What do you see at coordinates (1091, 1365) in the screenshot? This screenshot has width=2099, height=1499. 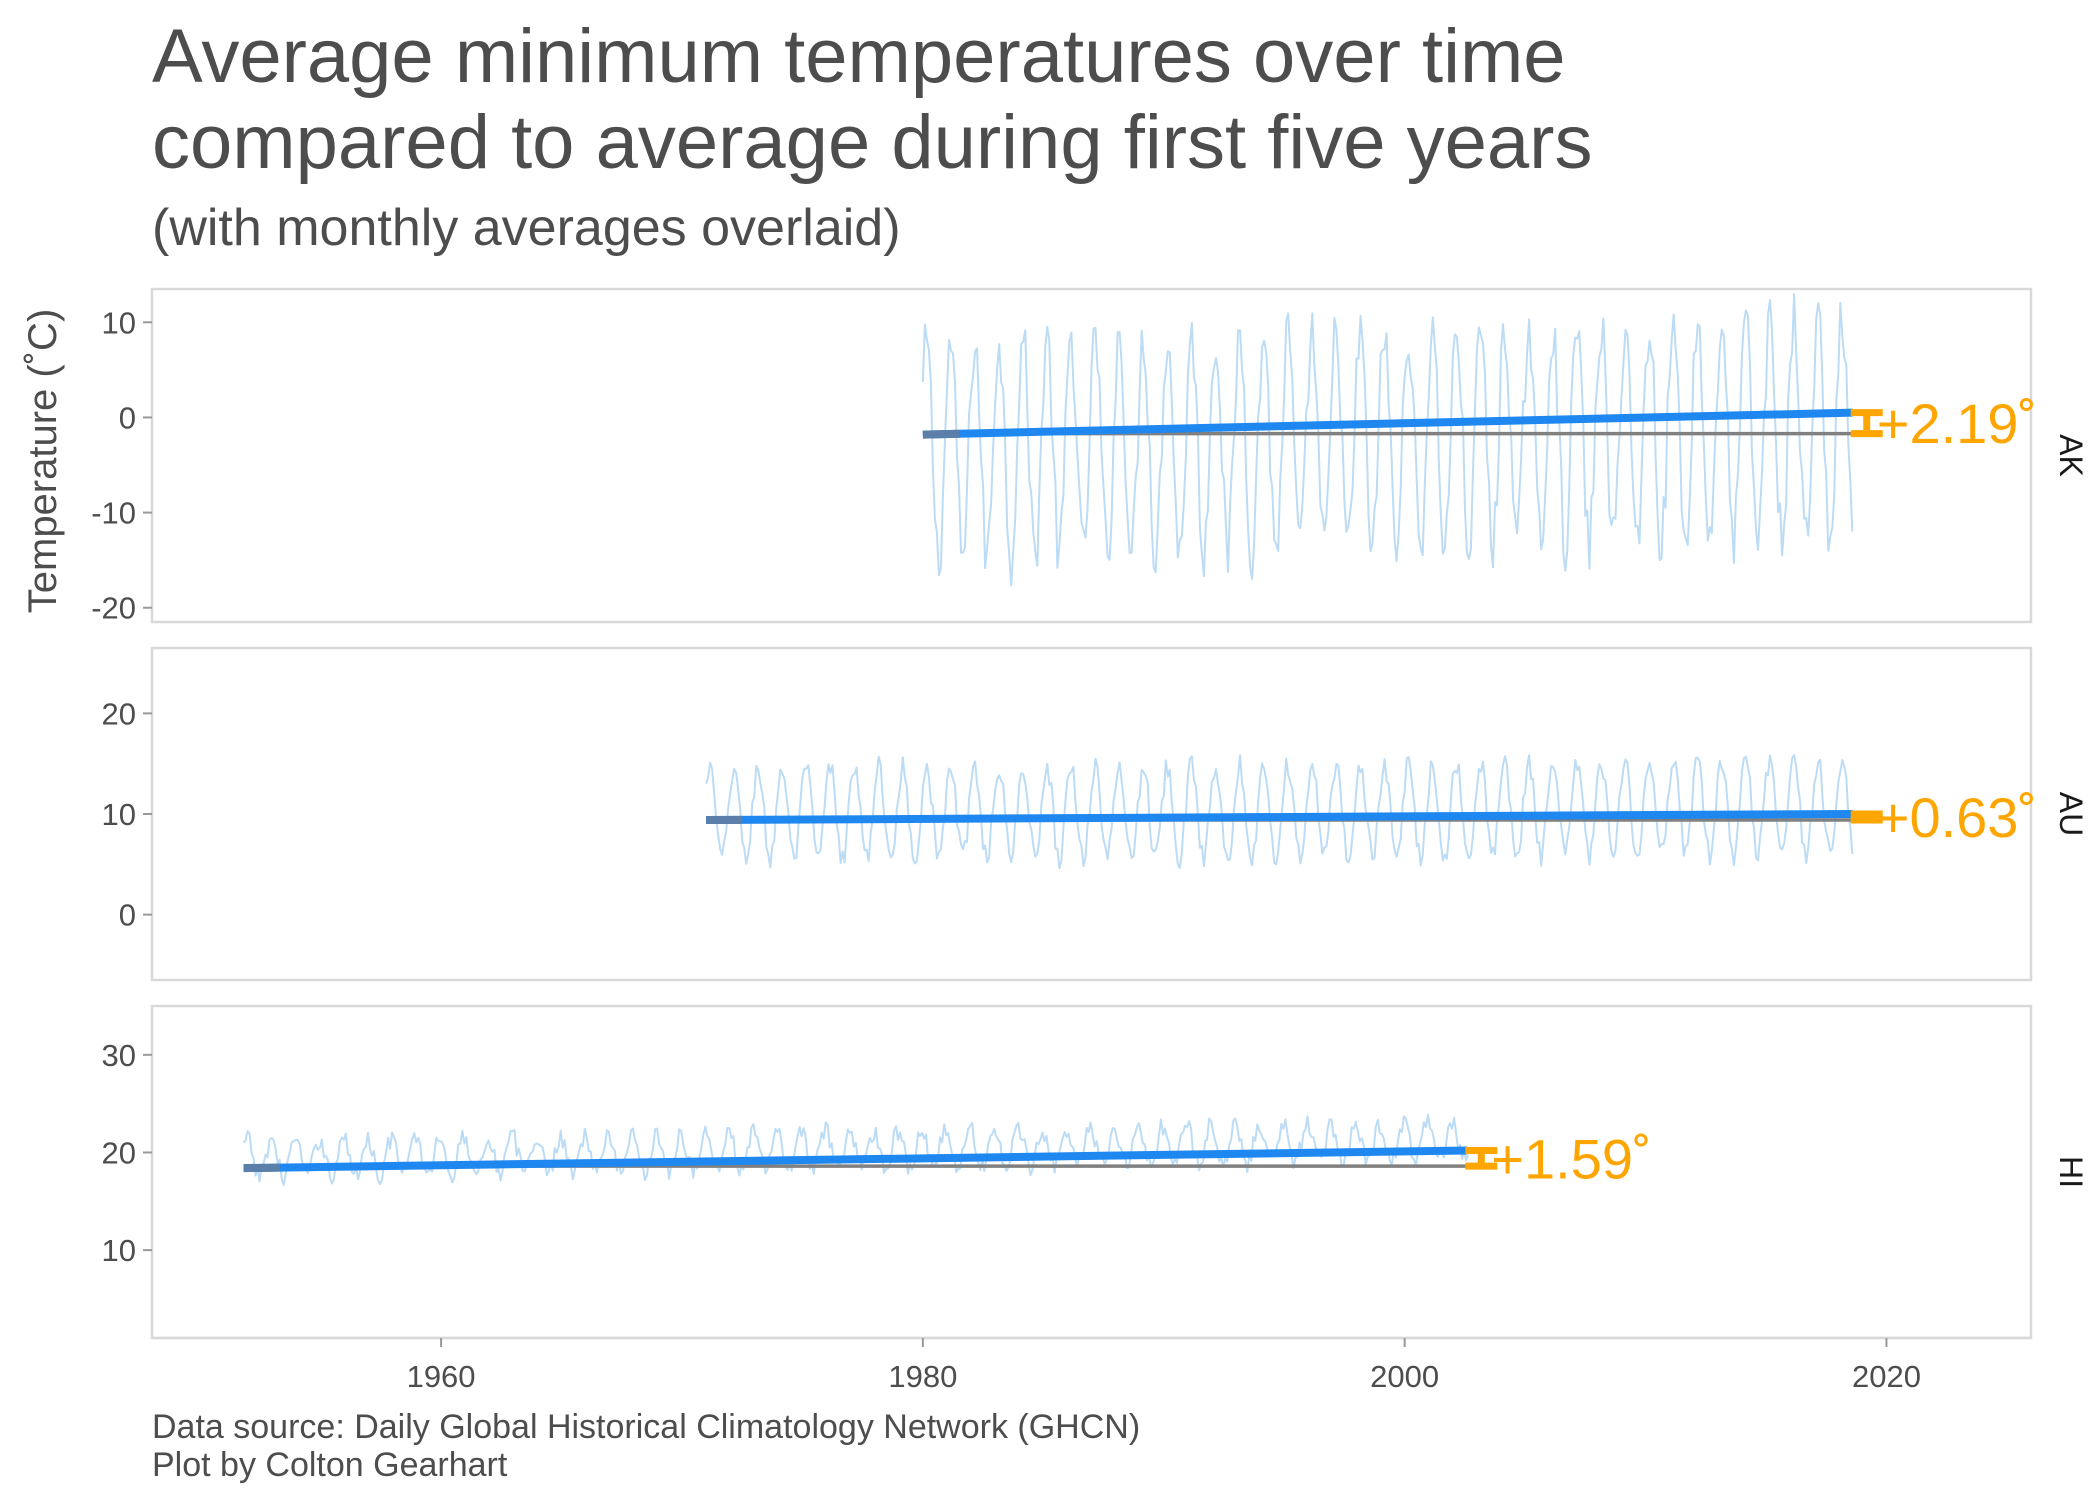 I see `x-axis: 1960 1980 2000 2020` at bounding box center [1091, 1365].